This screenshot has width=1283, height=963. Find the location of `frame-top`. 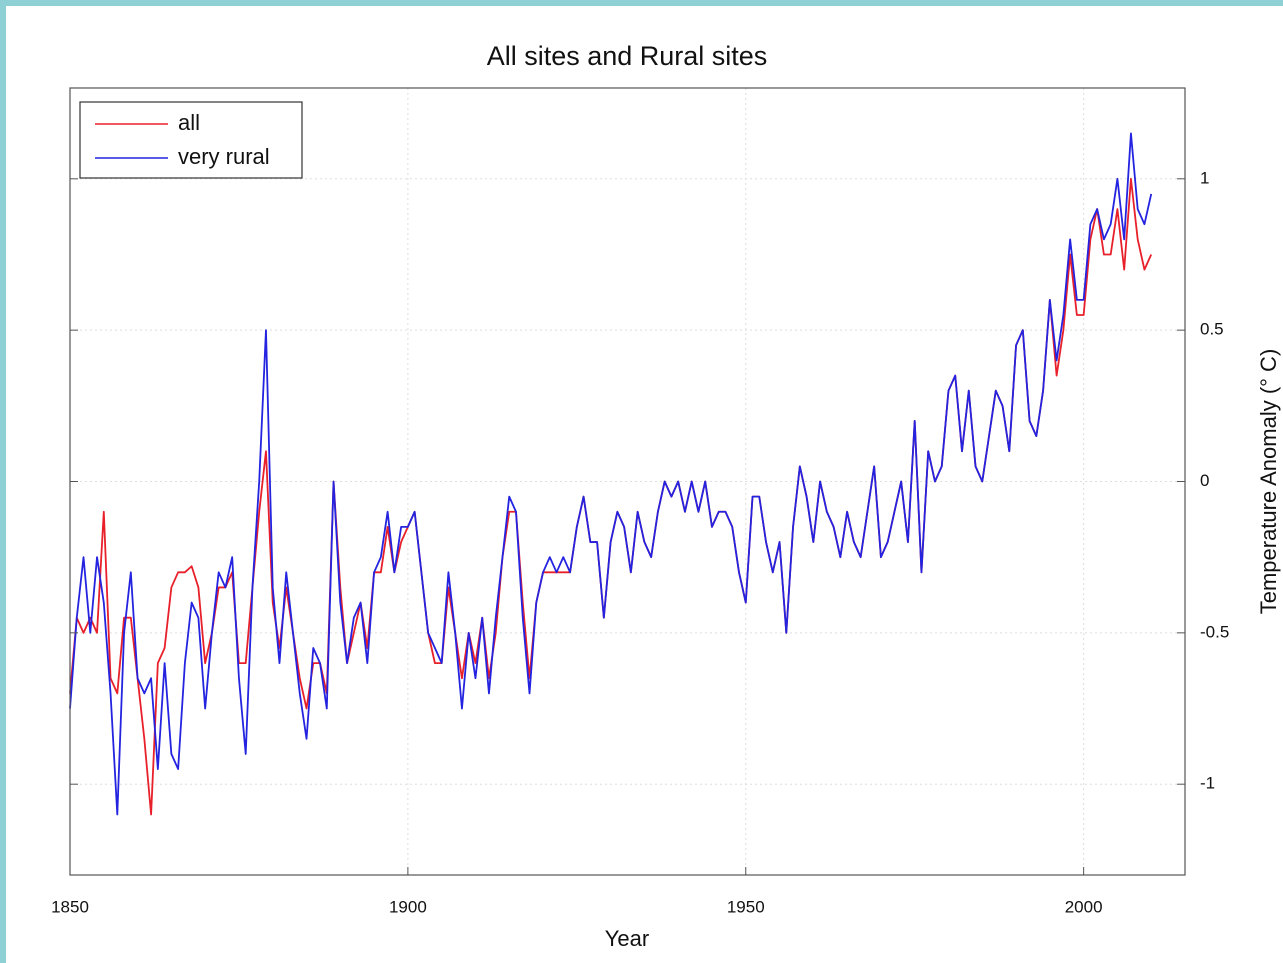

frame-top is located at coordinates (641, 3).